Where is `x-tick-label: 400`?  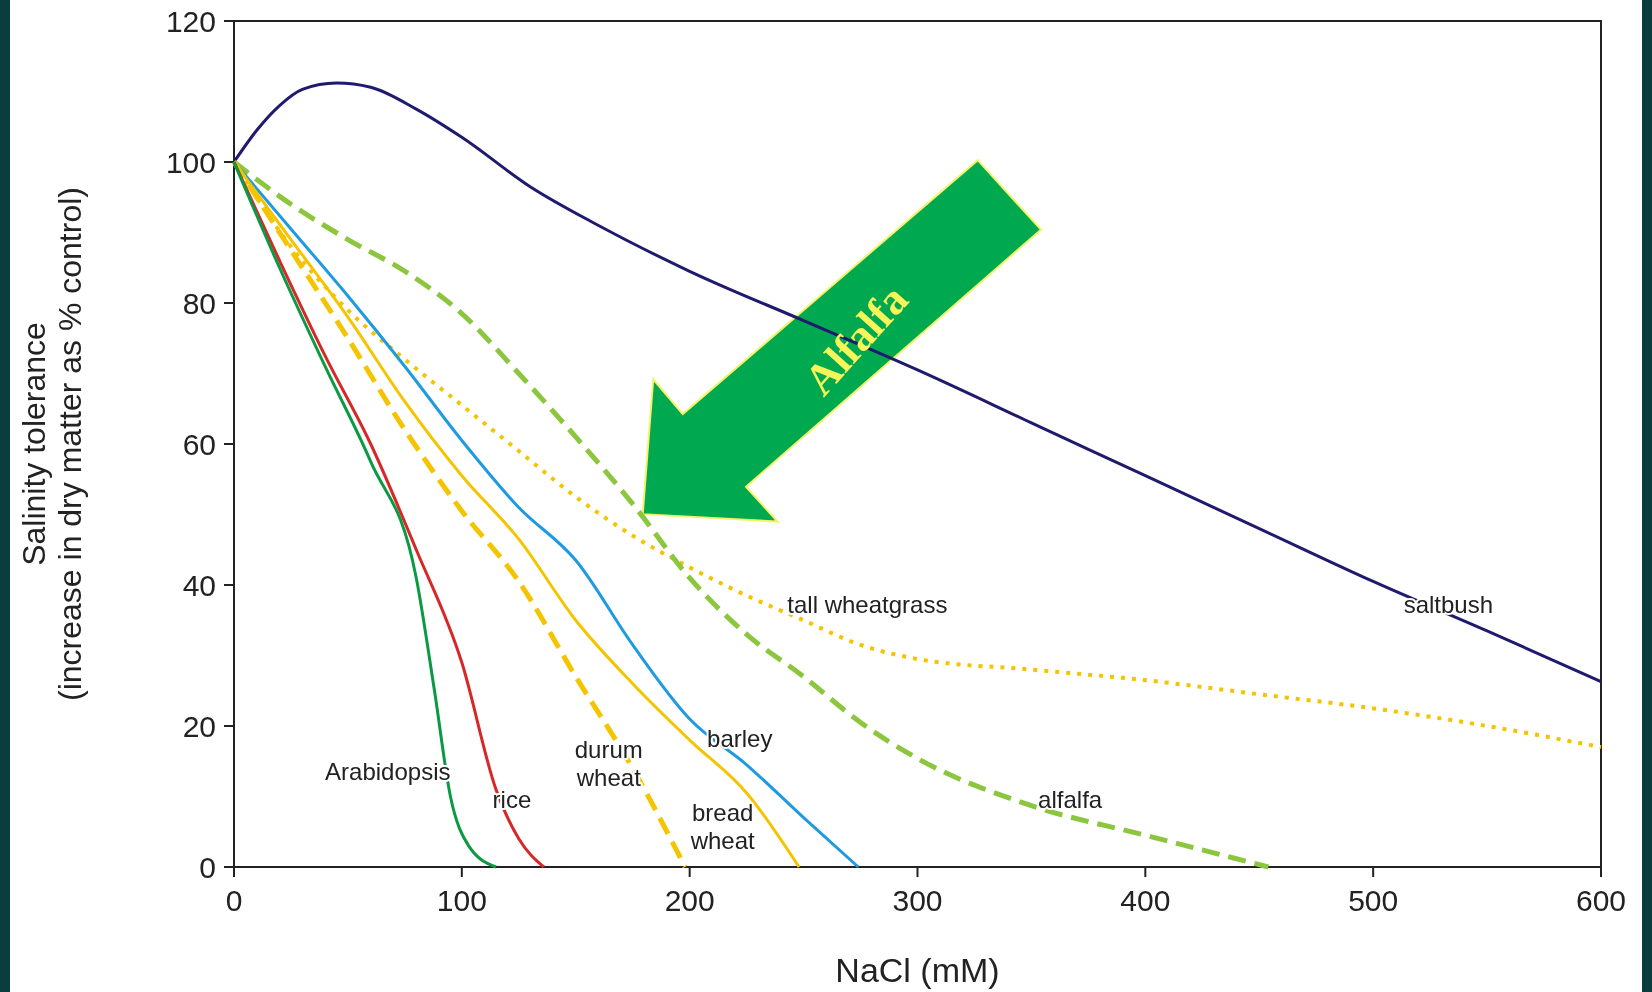 x-tick-label: 400 is located at coordinates (1145, 900).